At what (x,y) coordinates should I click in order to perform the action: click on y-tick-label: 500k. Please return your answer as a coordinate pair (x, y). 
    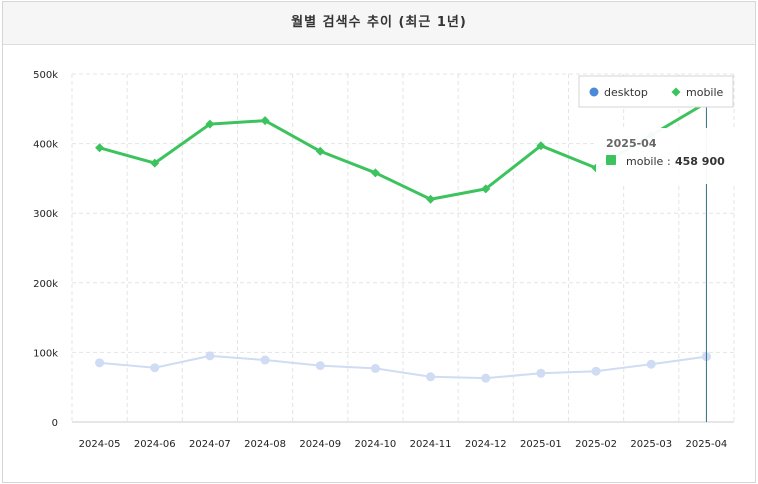
    Looking at the image, I should click on (45, 75).